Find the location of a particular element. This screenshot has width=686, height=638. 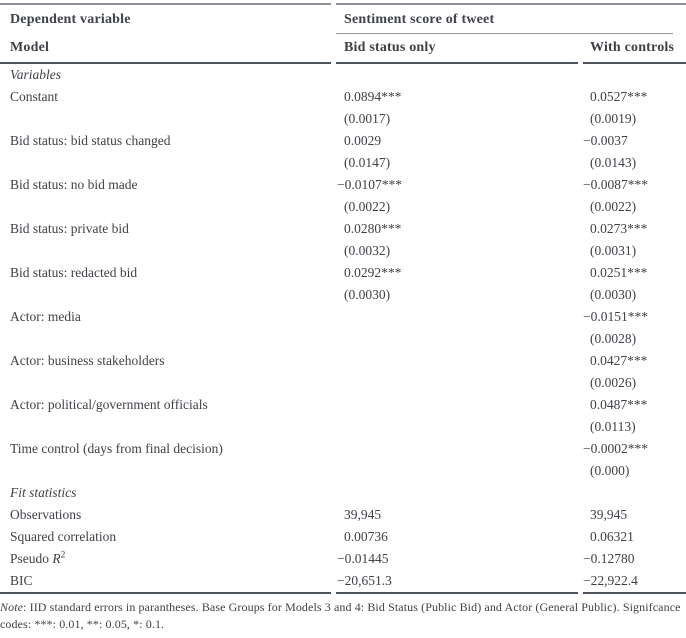

table-row-se: (0.0030) (0.0030) is located at coordinates (343, 295).